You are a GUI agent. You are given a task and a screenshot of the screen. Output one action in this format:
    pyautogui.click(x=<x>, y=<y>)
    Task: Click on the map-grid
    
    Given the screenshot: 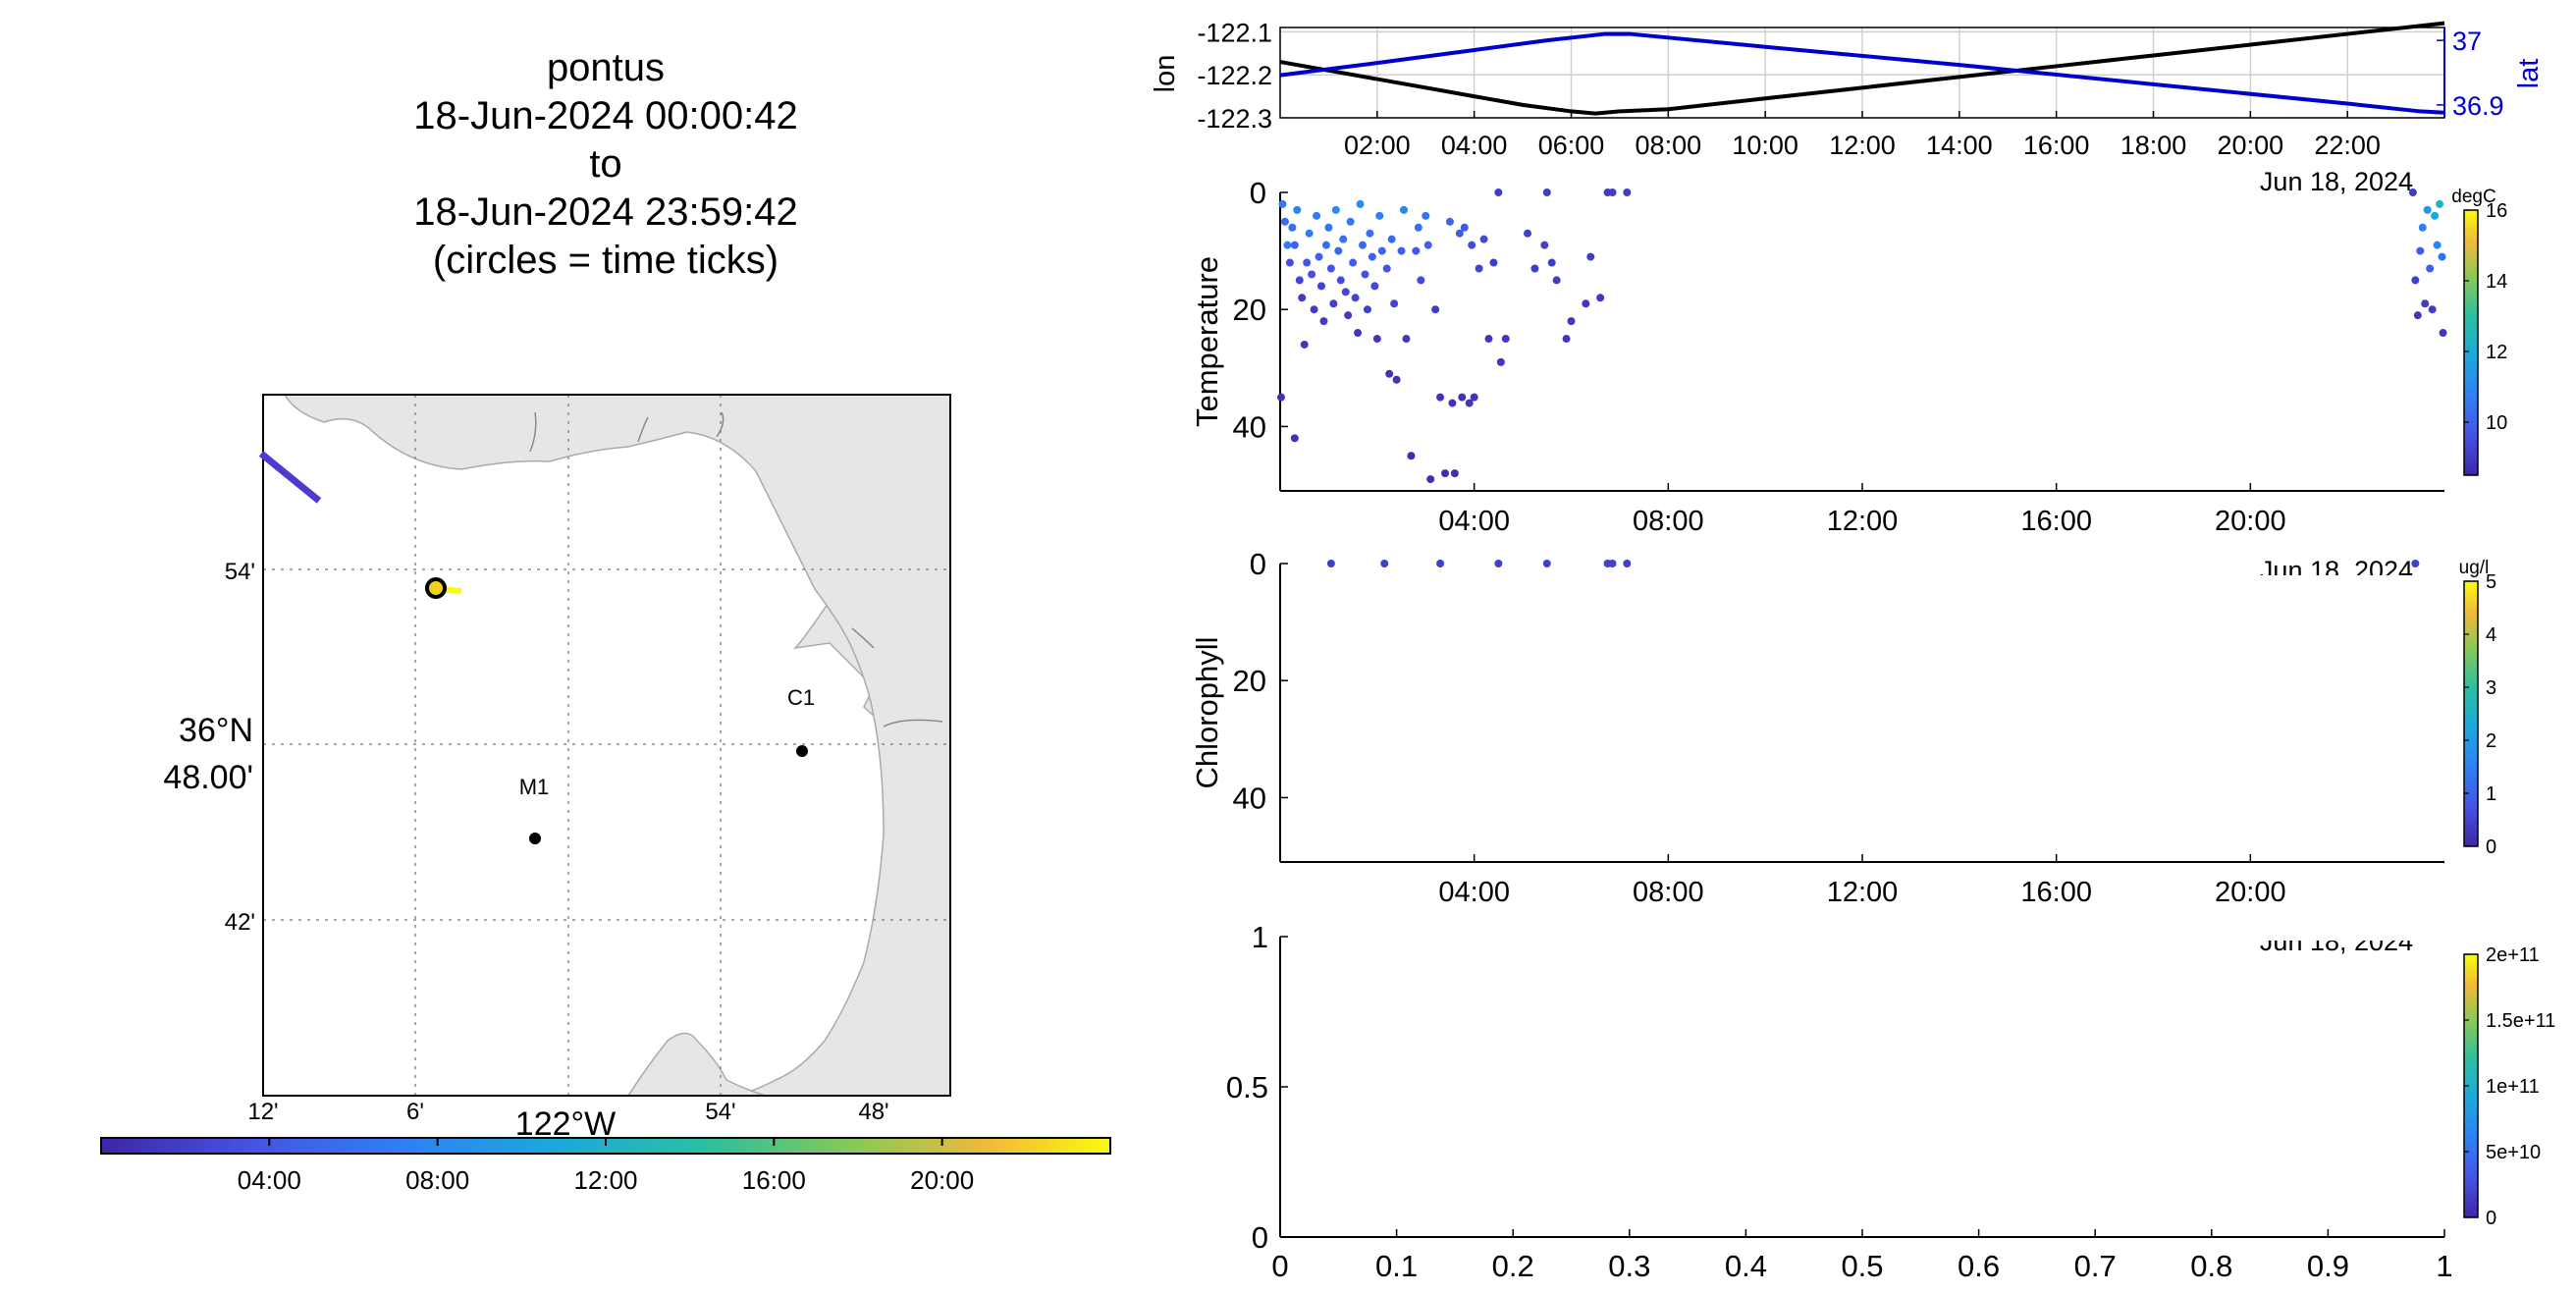 What is the action you would take?
    pyautogui.click(x=606, y=746)
    